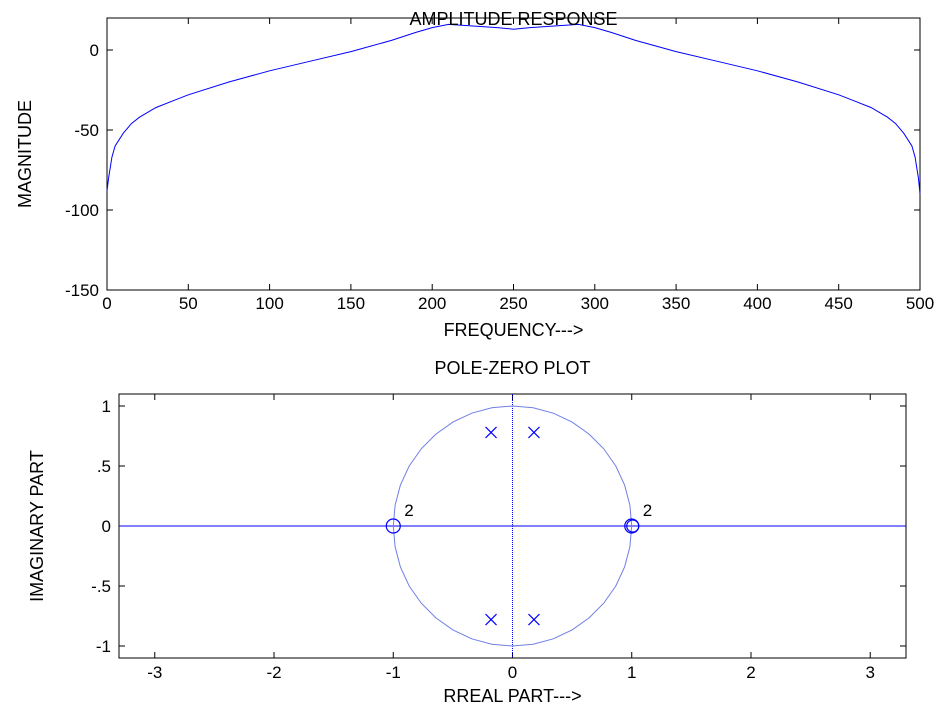  Describe the element at coordinates (514, 330) in the screenshot. I see `x-axis-label-frequency: FREQUENCY--->` at that location.